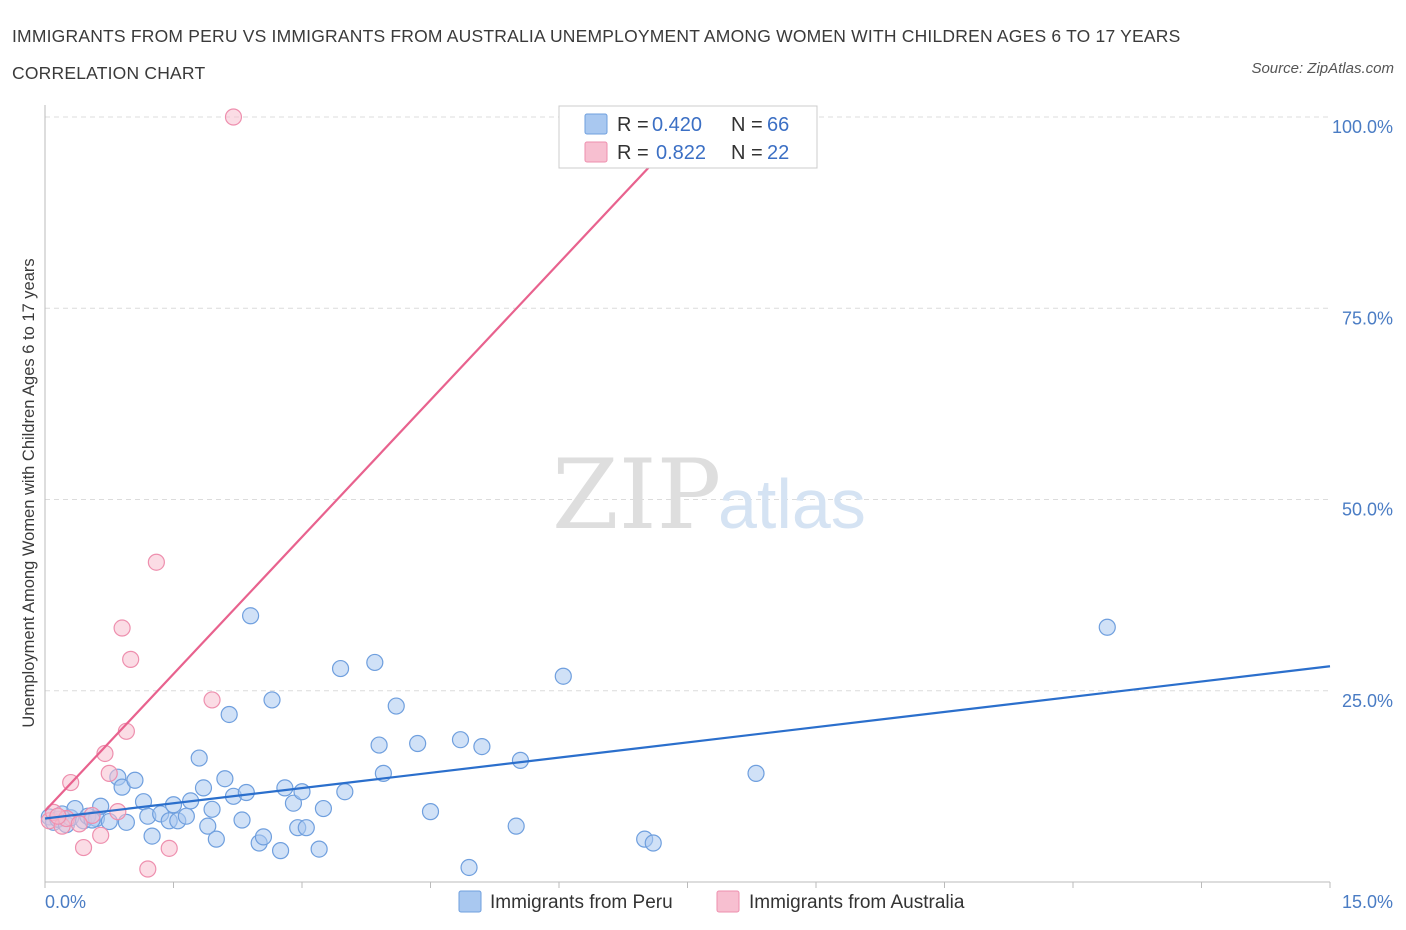 This screenshot has height=930, width=1406. What do you see at coordinates (857, 902) in the screenshot?
I see `bottom-legend-label-australia: Immigrants from Australia` at bounding box center [857, 902].